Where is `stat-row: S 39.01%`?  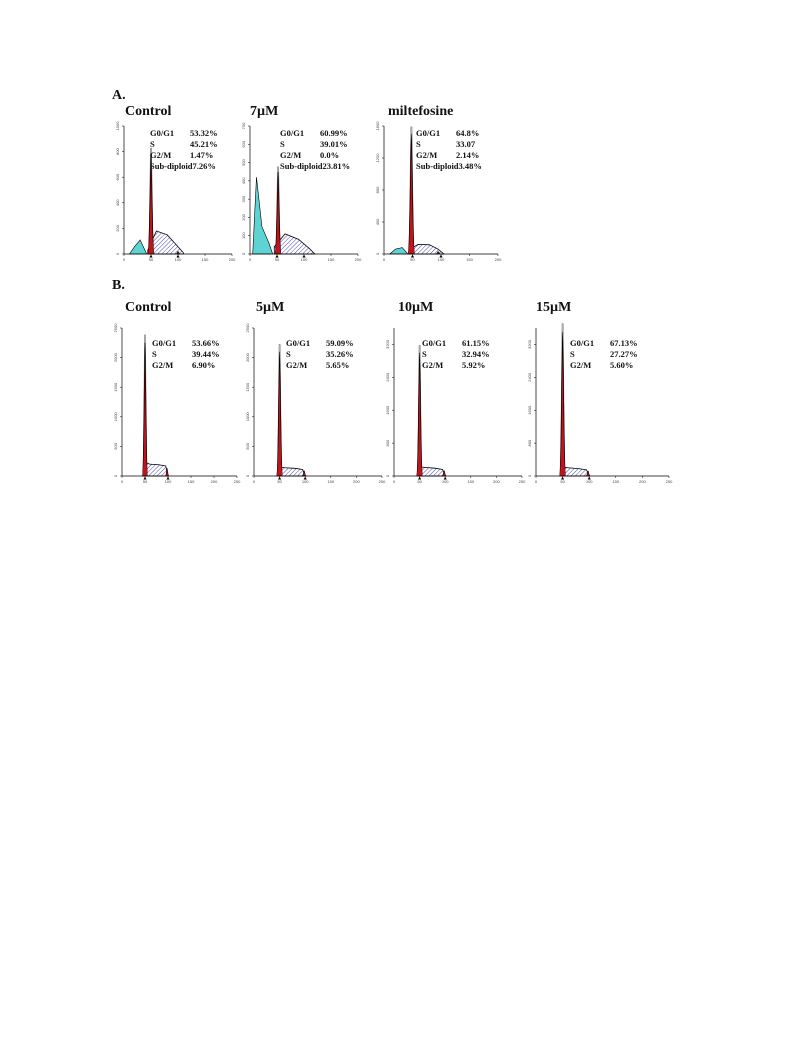 stat-row: S 39.01% is located at coordinates (315, 144).